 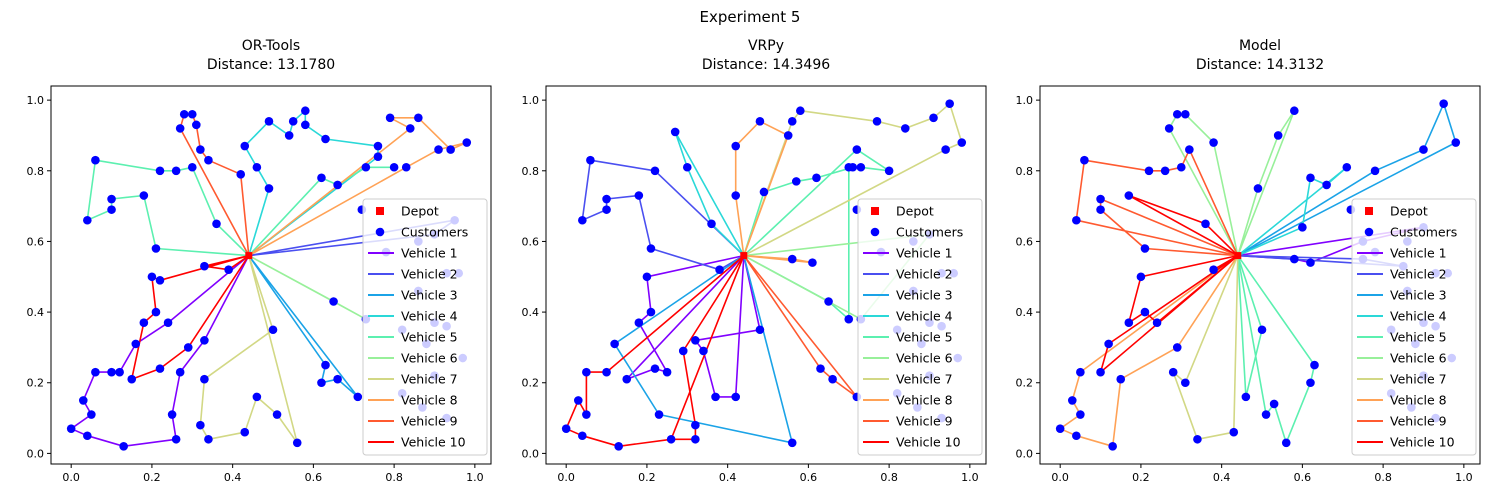 What do you see at coordinates (36, 453) in the screenshot?
I see `y-tick-label: 0.0` at bounding box center [36, 453].